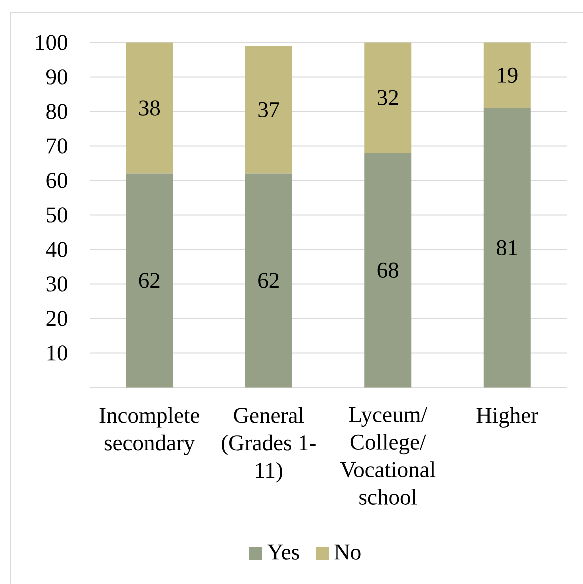 The image size is (583, 584). What do you see at coordinates (347, 552) in the screenshot?
I see `legend-label: No` at bounding box center [347, 552].